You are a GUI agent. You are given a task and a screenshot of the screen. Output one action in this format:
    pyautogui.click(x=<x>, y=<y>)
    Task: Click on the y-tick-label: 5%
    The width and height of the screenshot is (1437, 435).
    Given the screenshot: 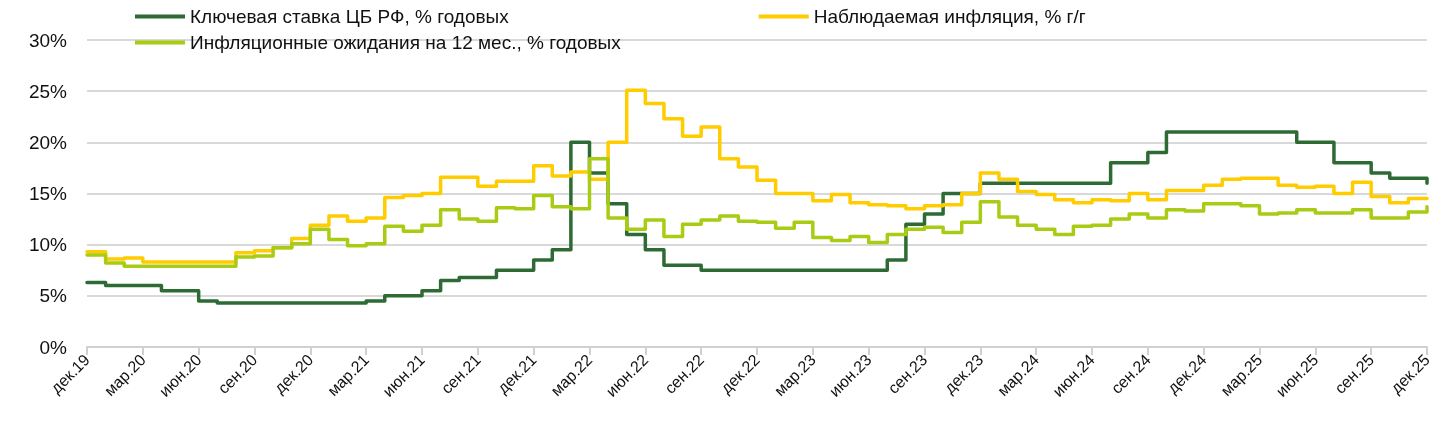 What is the action you would take?
    pyautogui.click(x=53, y=296)
    